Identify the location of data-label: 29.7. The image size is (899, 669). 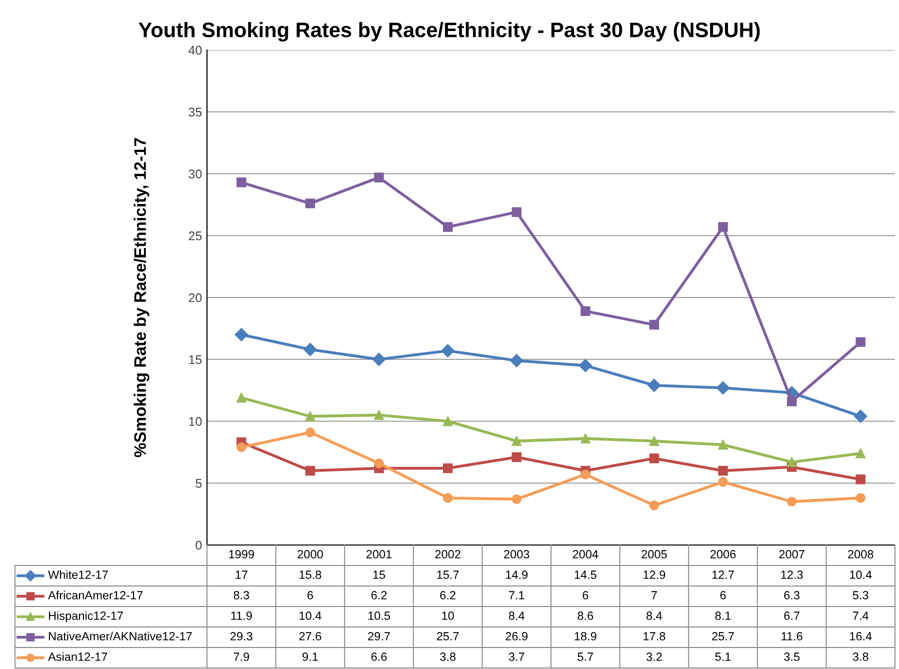
(379, 636).